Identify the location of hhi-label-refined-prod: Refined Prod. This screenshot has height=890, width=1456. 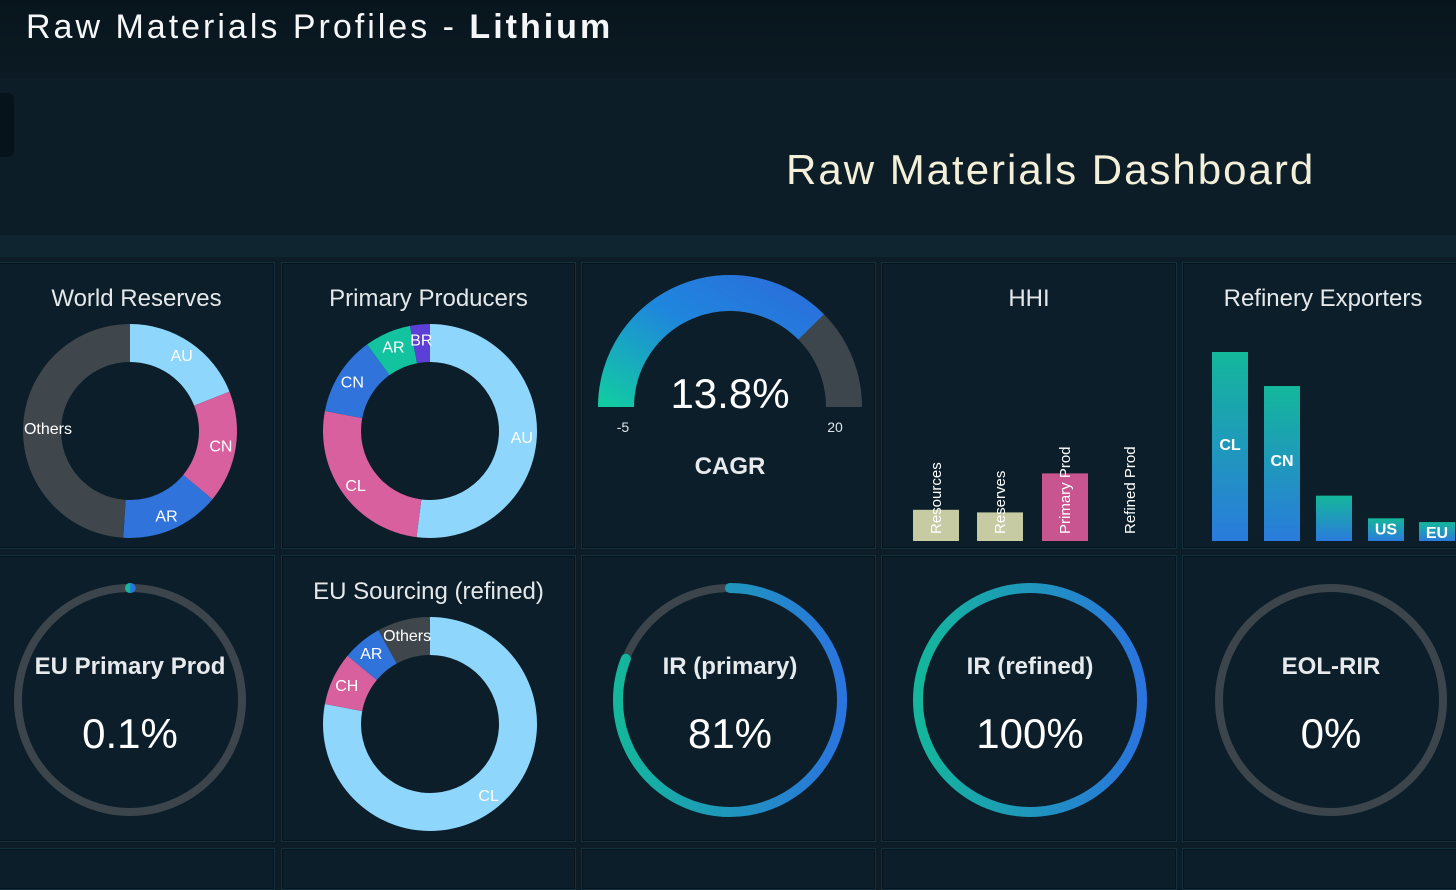
(1130, 490).